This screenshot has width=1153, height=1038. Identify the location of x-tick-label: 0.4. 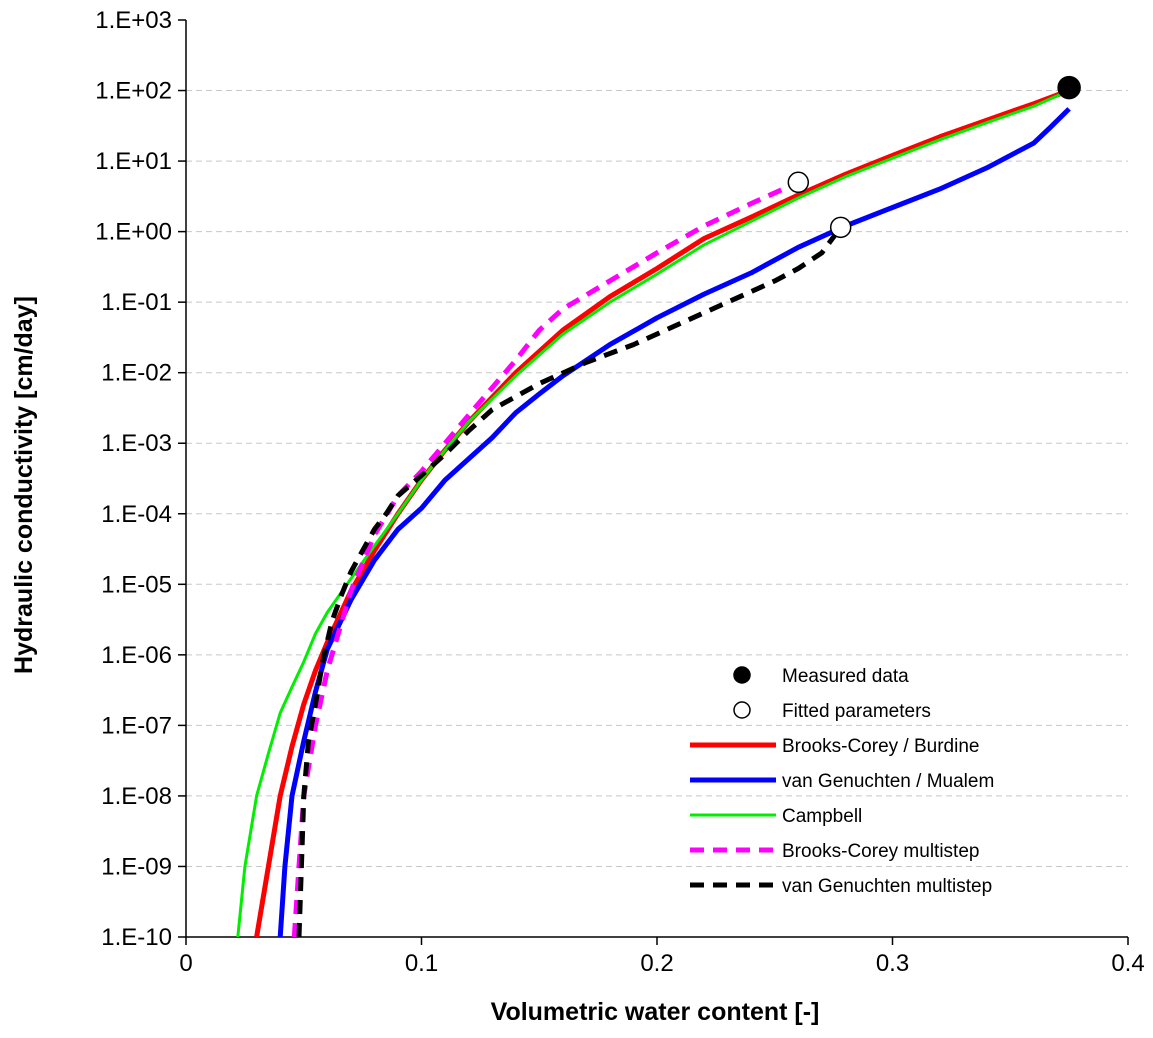
(1127, 963).